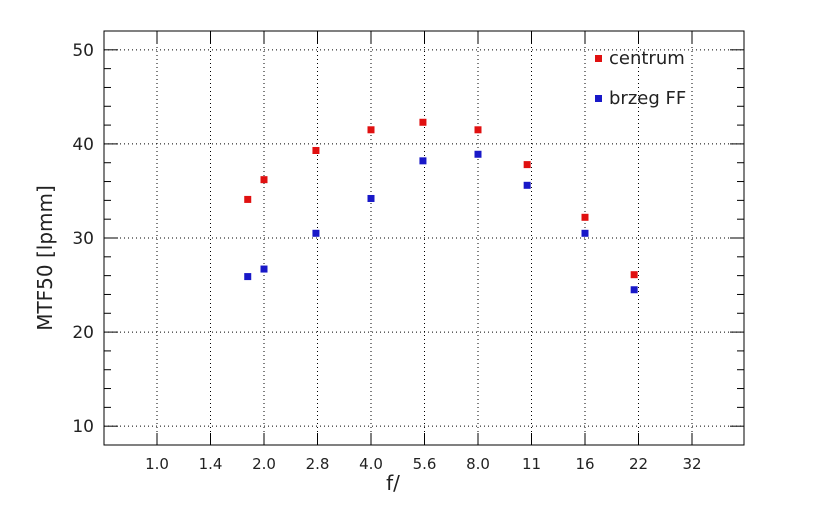  What do you see at coordinates (157, 464) in the screenshot?
I see `x-tick-label: 1.0` at bounding box center [157, 464].